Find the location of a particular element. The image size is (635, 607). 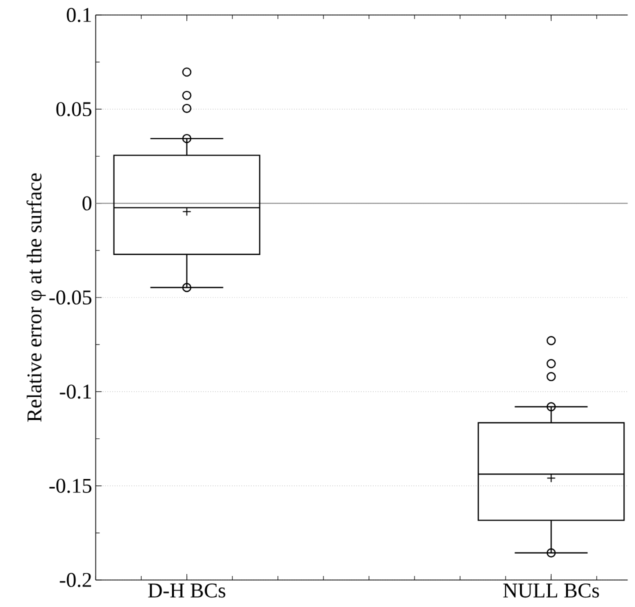

x-tick-label: NULL BCs is located at coordinates (551, 591).